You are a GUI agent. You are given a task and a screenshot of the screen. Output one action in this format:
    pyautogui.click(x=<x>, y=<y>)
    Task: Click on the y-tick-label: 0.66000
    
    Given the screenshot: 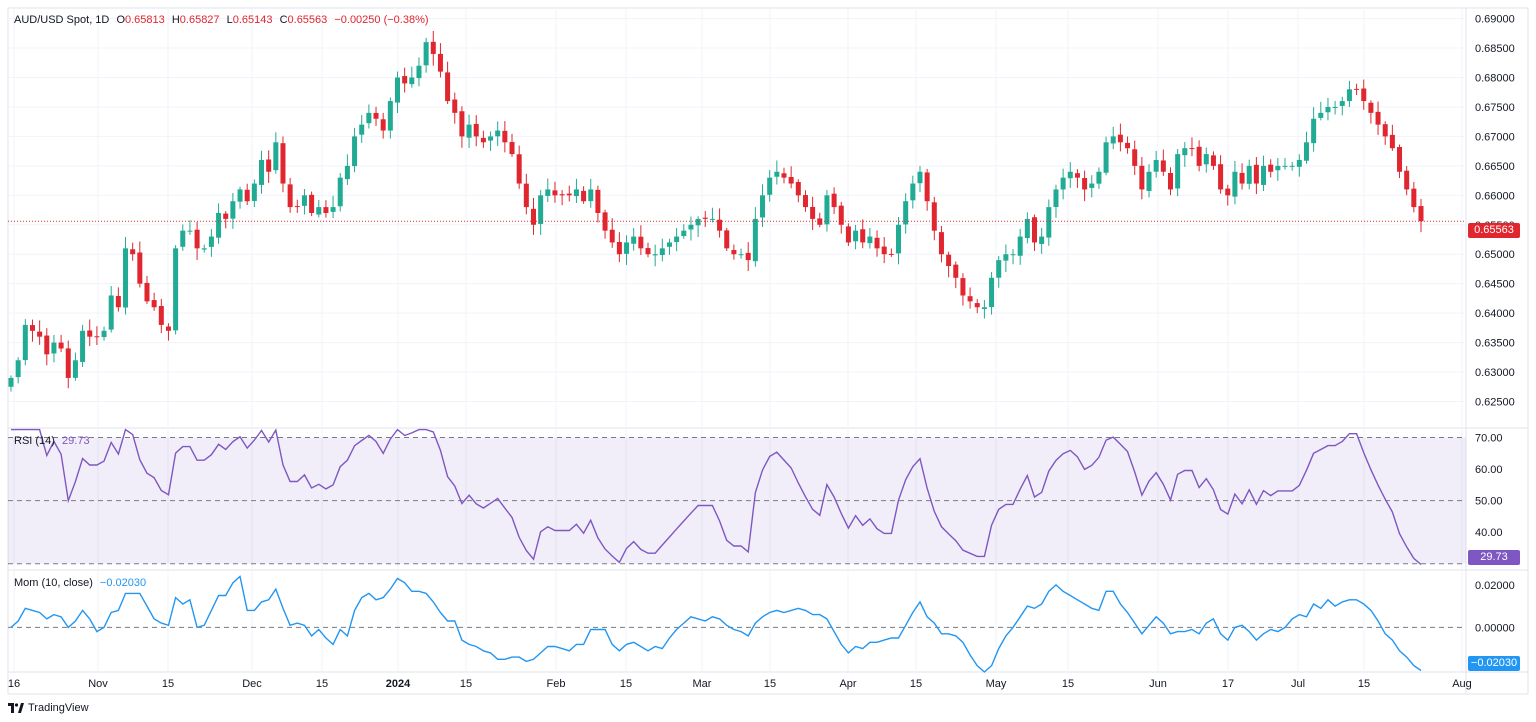 What is the action you would take?
    pyautogui.click(x=1495, y=196)
    